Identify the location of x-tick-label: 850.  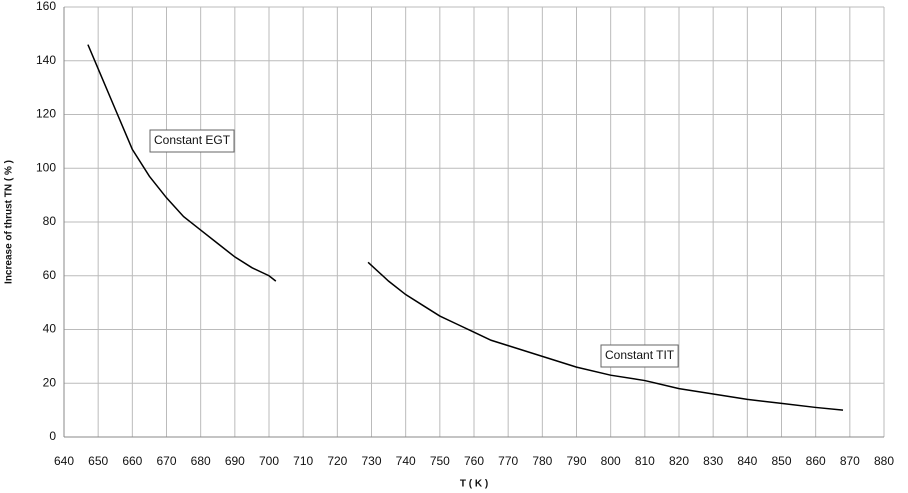
(781, 461).